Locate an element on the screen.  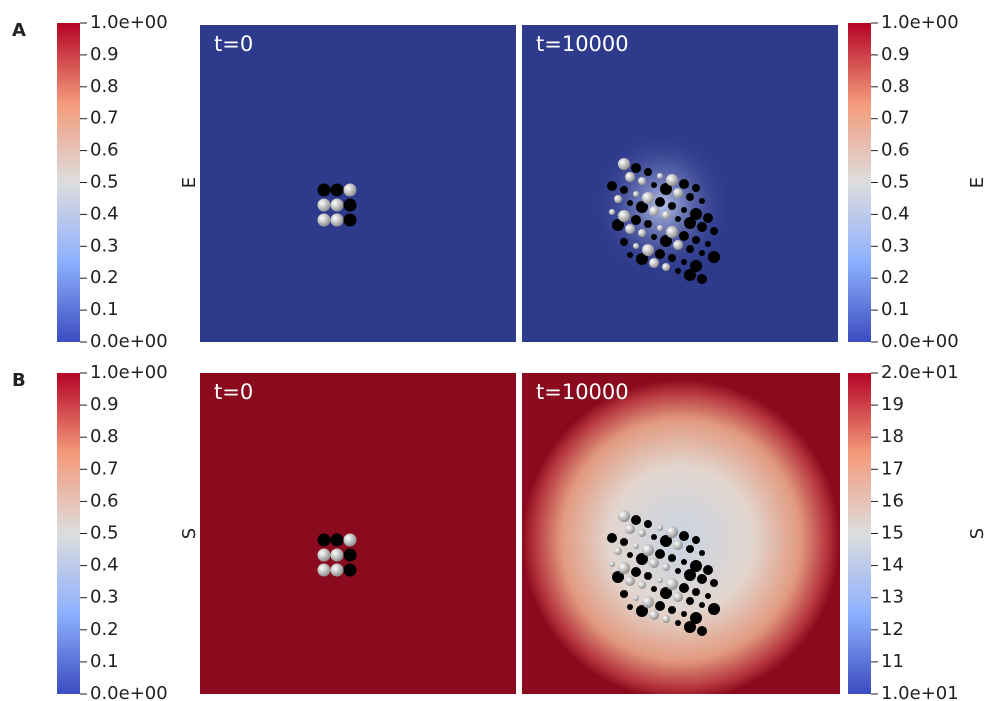
tick-label: 0.7 is located at coordinates (104, 118).